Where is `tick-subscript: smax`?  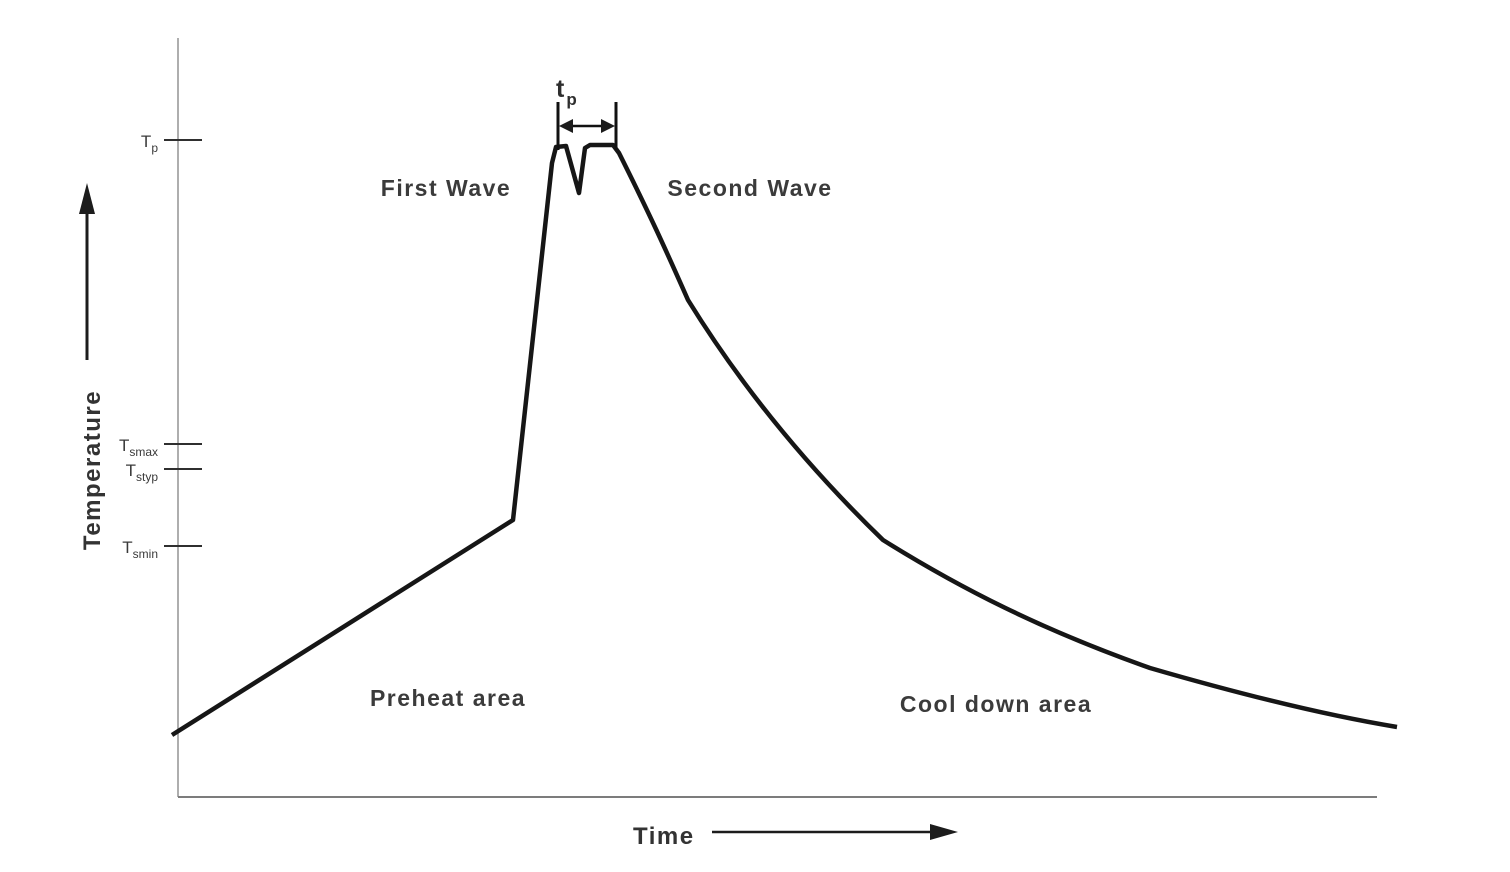 tick-subscript: smax is located at coordinates (143, 452).